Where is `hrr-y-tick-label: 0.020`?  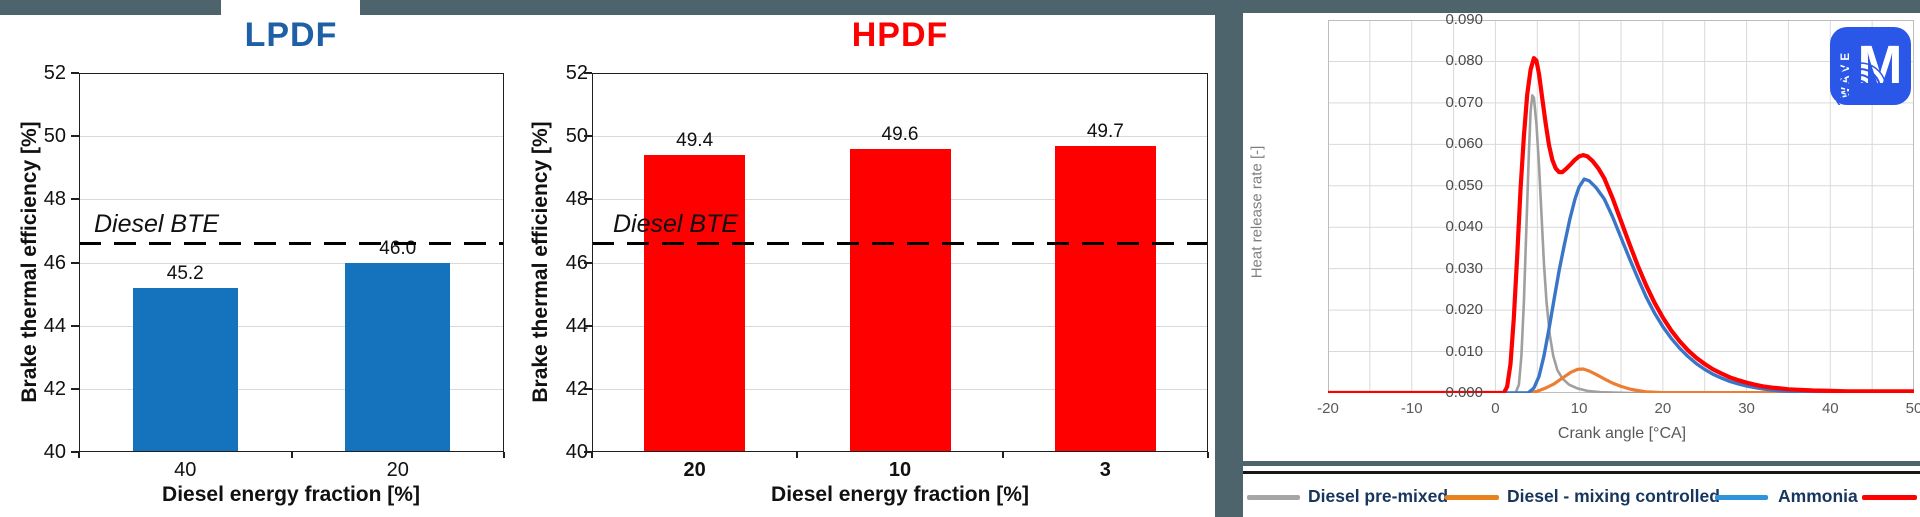 hrr-y-tick-label: 0.020 is located at coordinates (1464, 310).